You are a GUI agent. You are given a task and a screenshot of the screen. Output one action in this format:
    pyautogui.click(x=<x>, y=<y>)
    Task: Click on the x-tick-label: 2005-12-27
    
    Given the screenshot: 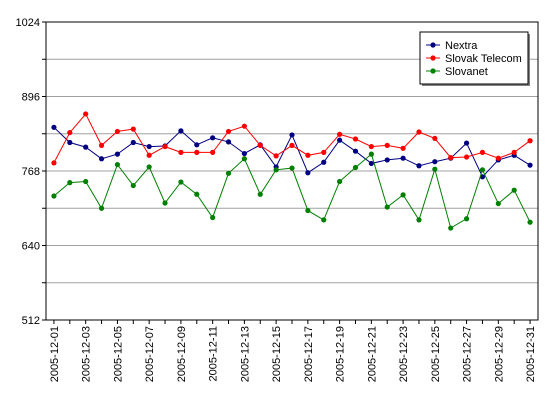 What is the action you would take?
    pyautogui.click(x=468, y=354)
    